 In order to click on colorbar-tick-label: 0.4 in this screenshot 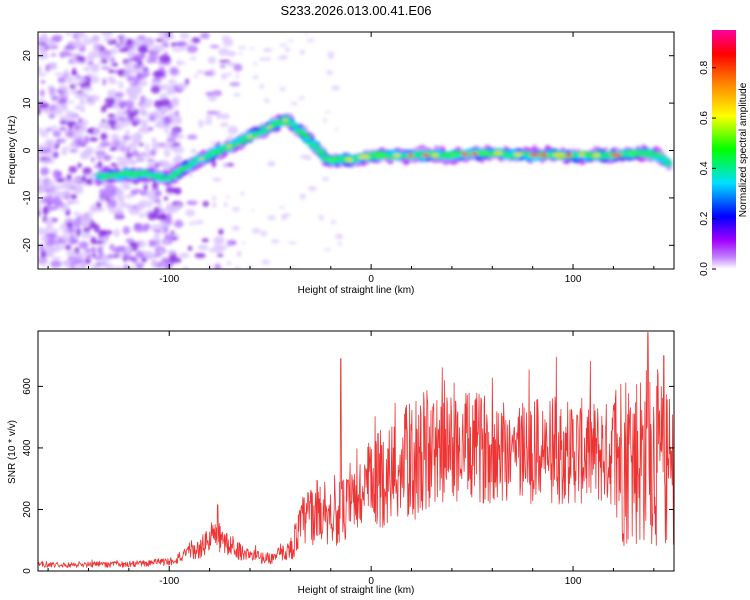, I will do `click(704, 168)`.